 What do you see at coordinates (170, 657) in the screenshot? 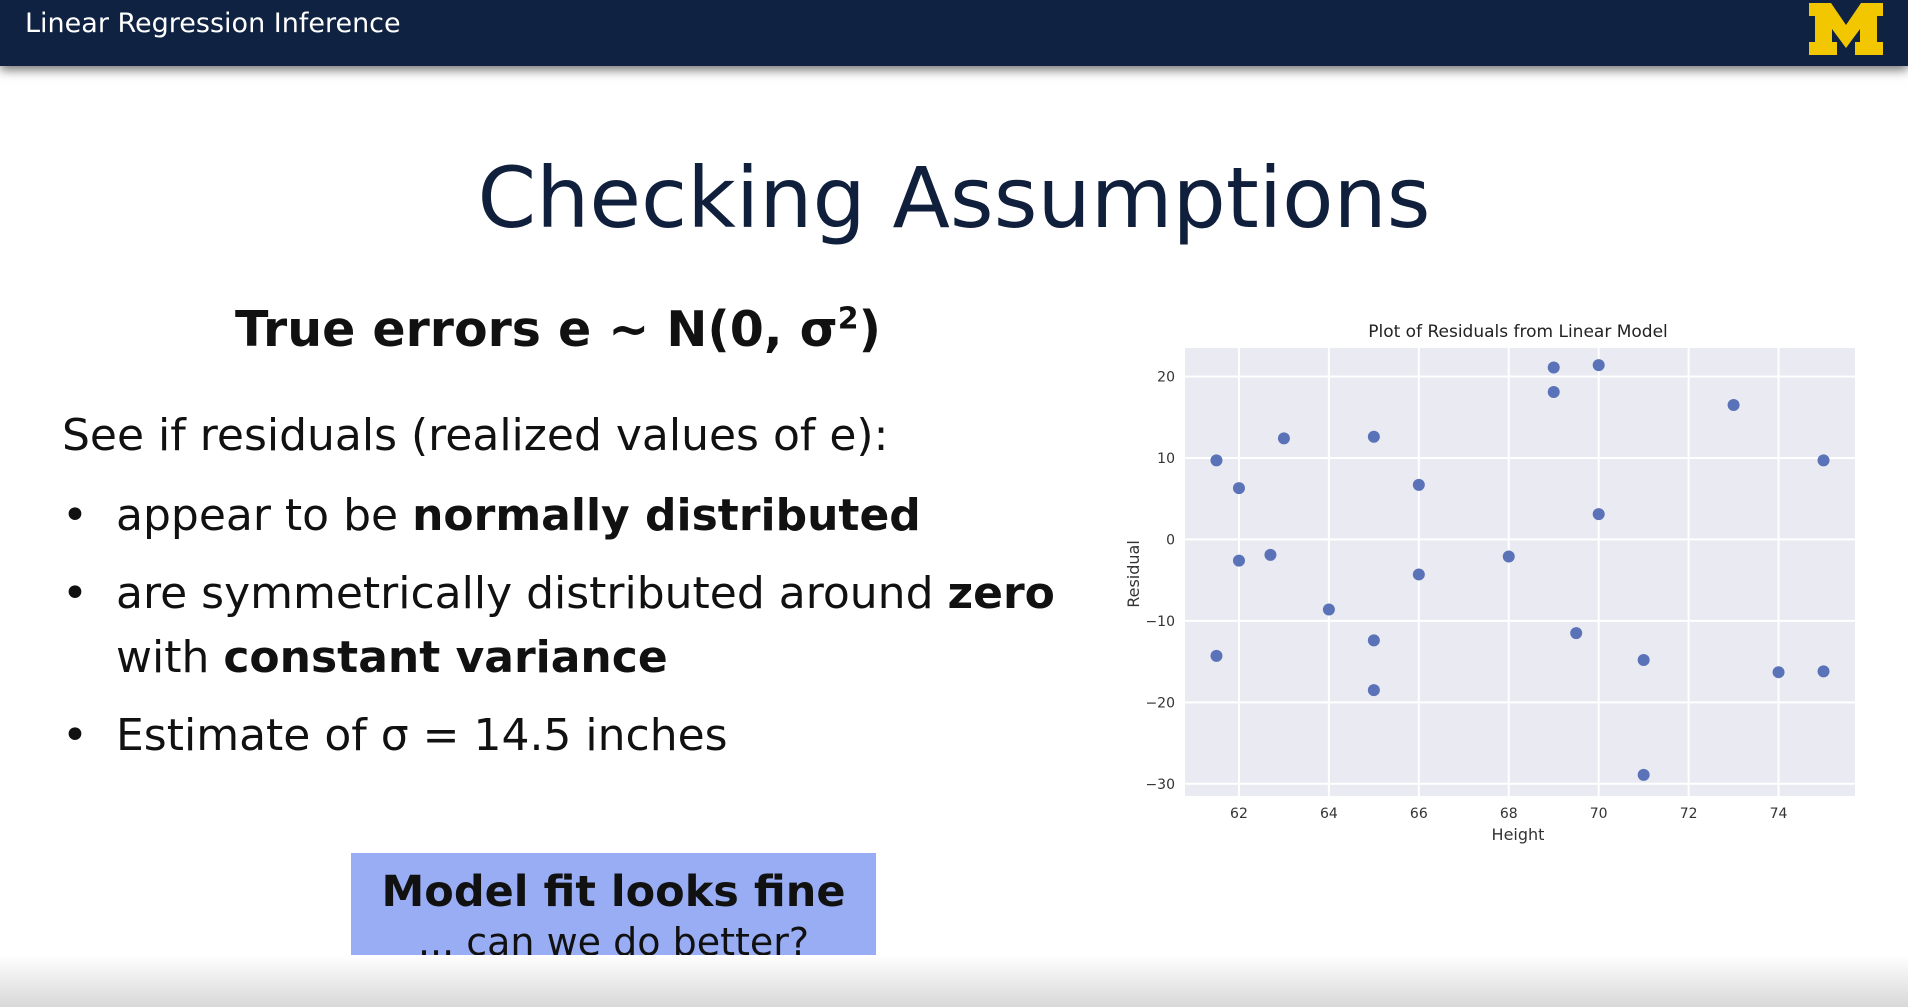
I see `bullet-text-line2: with` at bounding box center [170, 657].